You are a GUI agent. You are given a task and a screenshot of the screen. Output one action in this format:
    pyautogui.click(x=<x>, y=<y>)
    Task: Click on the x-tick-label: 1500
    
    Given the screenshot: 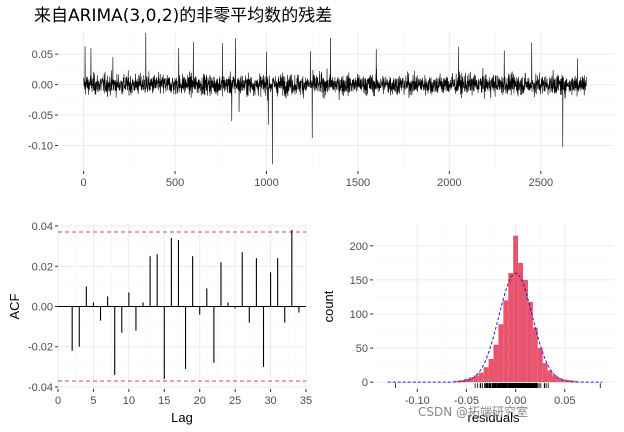 What is the action you would take?
    pyautogui.click(x=358, y=183)
    